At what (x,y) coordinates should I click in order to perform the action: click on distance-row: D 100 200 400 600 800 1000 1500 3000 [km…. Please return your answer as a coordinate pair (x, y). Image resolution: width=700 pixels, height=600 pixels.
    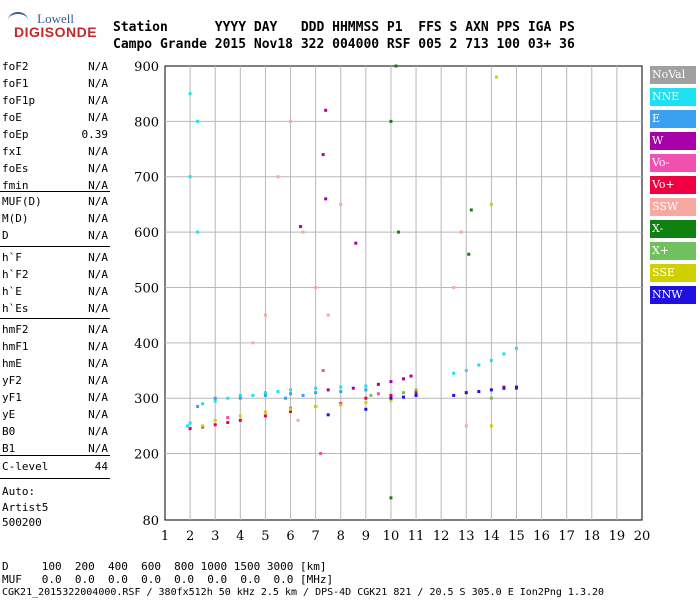
    Looking at the image, I should click on (164, 566).